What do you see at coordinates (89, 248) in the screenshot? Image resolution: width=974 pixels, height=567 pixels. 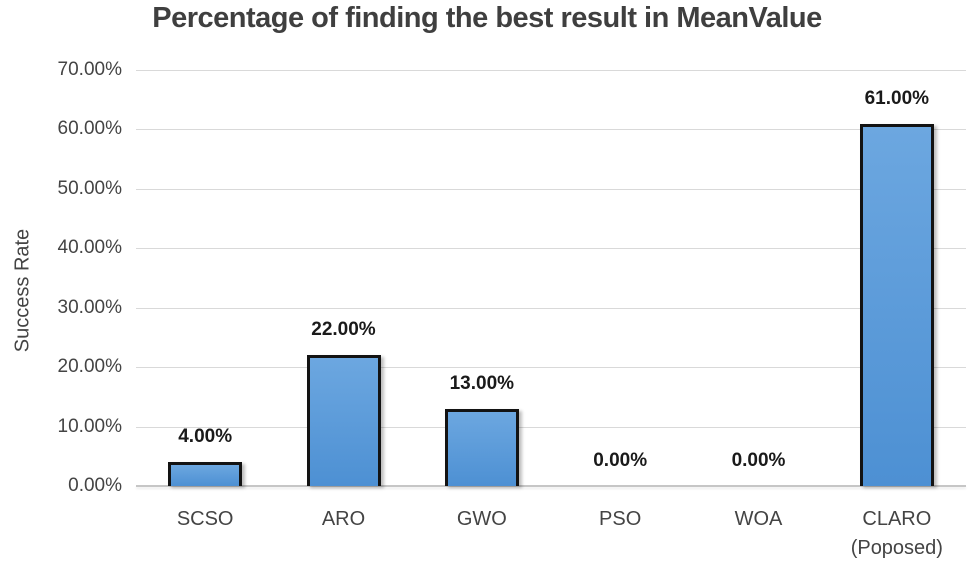 I see `y-tick-label: 40.00%` at bounding box center [89, 248].